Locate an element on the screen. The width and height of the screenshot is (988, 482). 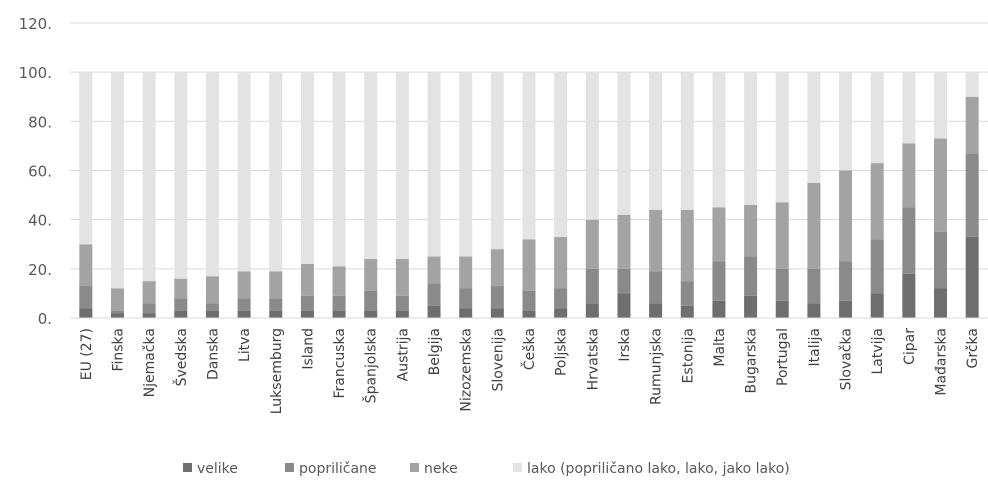
y-tick-label: 100. is located at coordinates (35, 73).